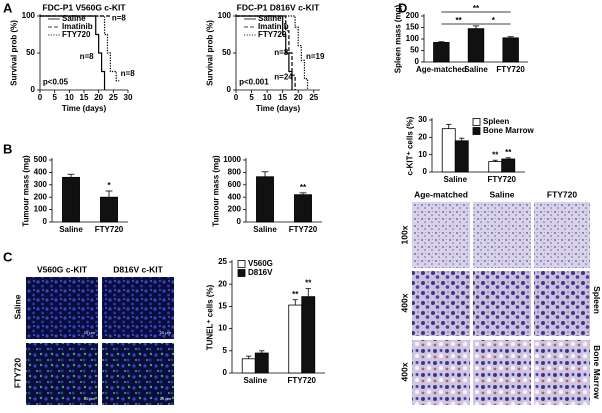 The image size is (602, 413). I want to click on legend-label: Bone Marrow, so click(508, 130).